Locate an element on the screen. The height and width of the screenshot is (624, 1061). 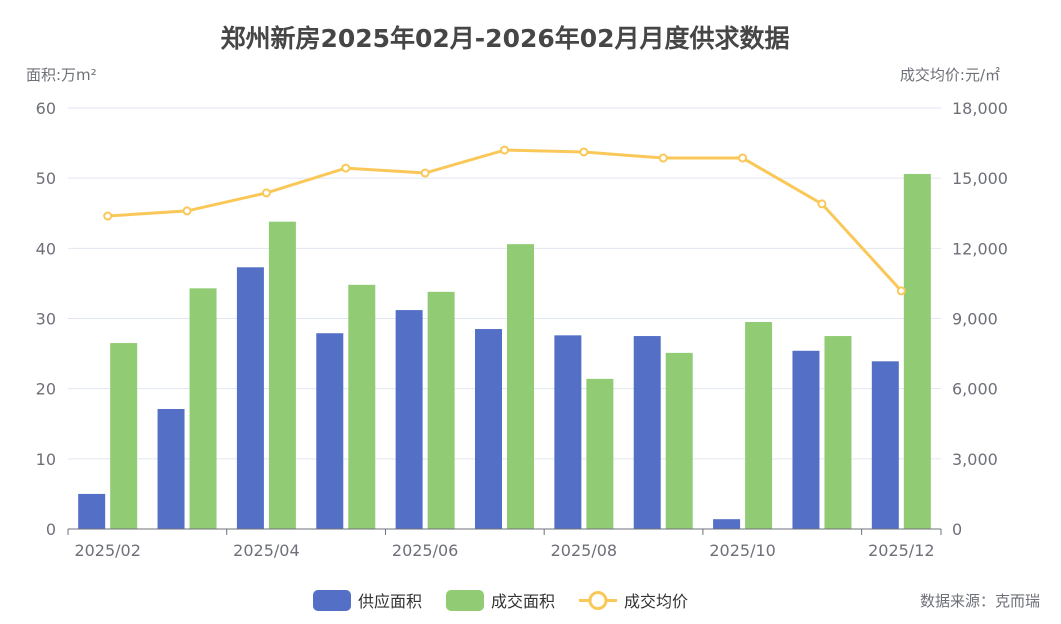
right-tick-label: 12,000 is located at coordinates (980, 248).